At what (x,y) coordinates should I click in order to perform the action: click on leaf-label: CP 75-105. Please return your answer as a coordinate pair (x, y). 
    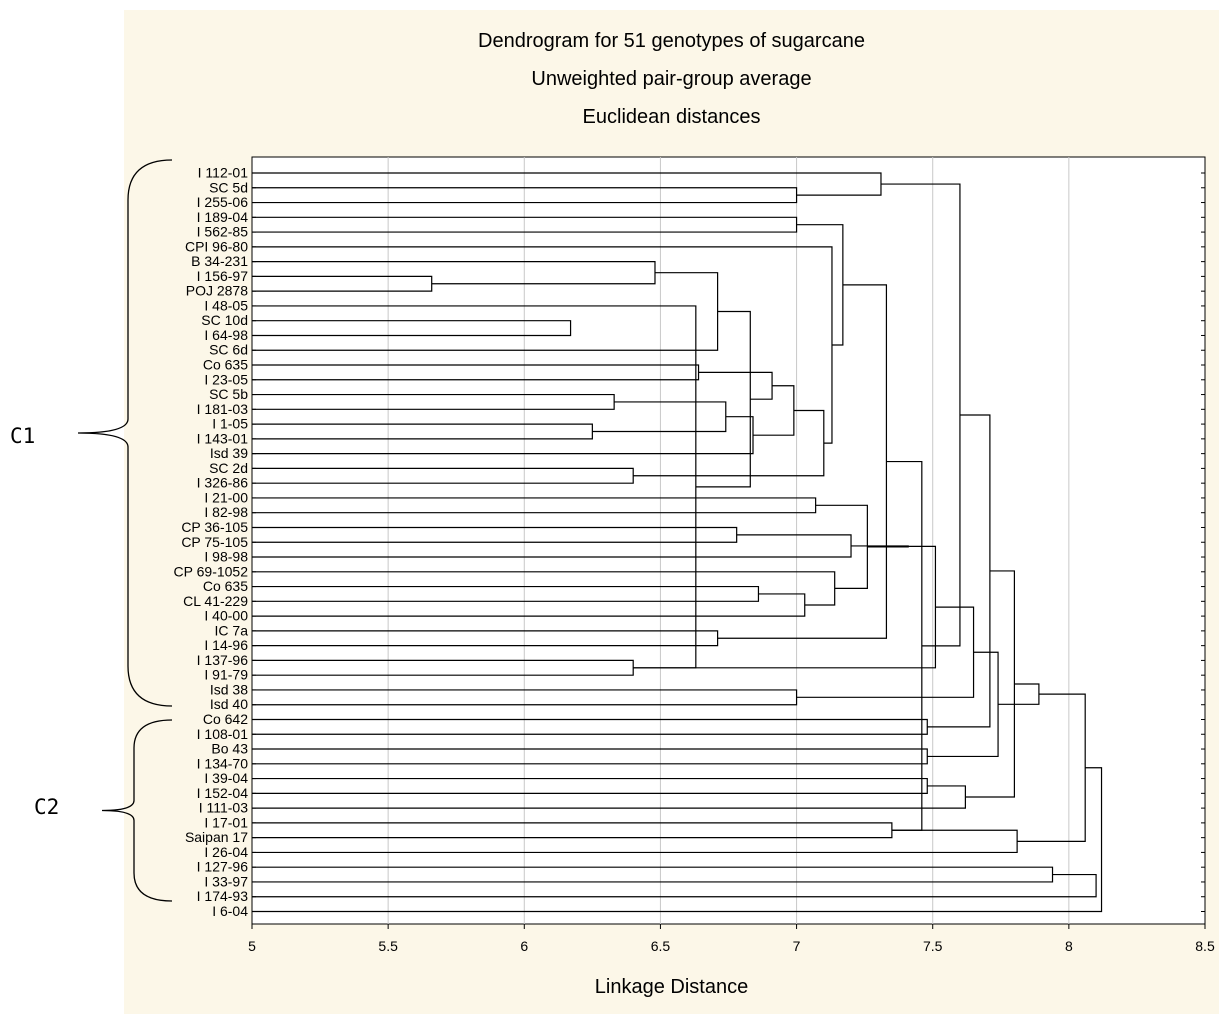
    Looking at the image, I should click on (214, 542).